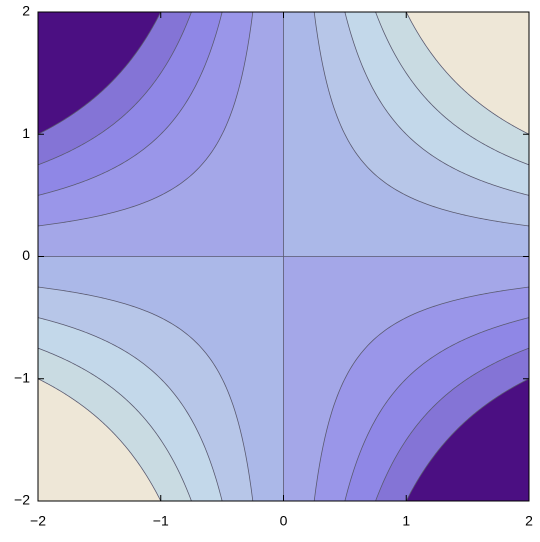 The image size is (540, 542). I want to click on x-tick-label: 2, so click(529, 521).